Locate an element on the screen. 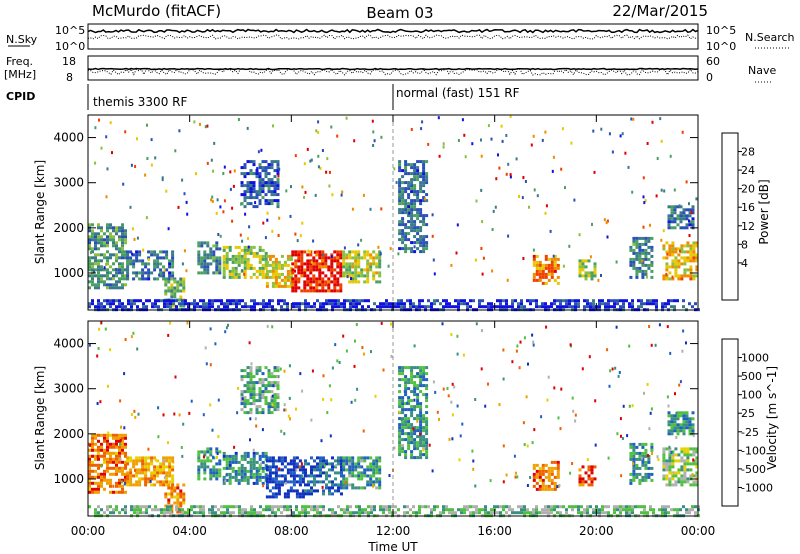  power-colorbar-label: Power [dB] is located at coordinates (764, 211).